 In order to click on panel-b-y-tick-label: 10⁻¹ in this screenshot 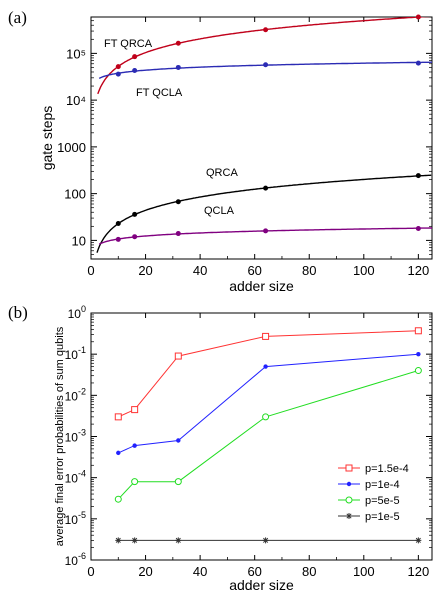, I will do `click(75, 353)`.